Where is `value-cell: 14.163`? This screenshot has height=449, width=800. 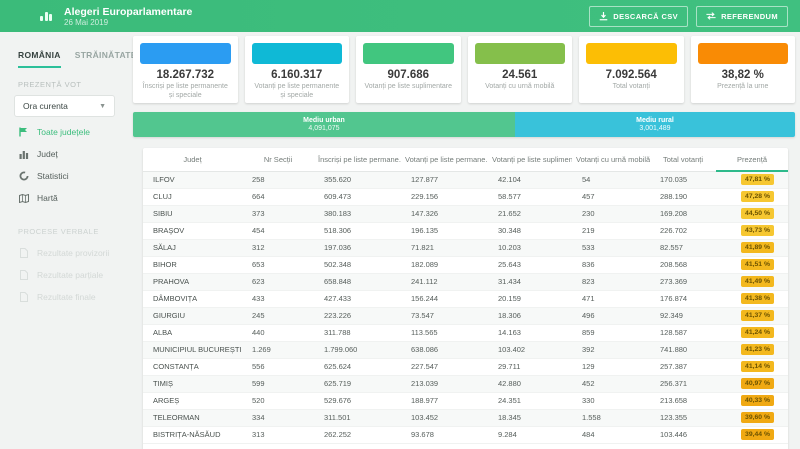
value-cell: 14.163 is located at coordinates (529, 333).